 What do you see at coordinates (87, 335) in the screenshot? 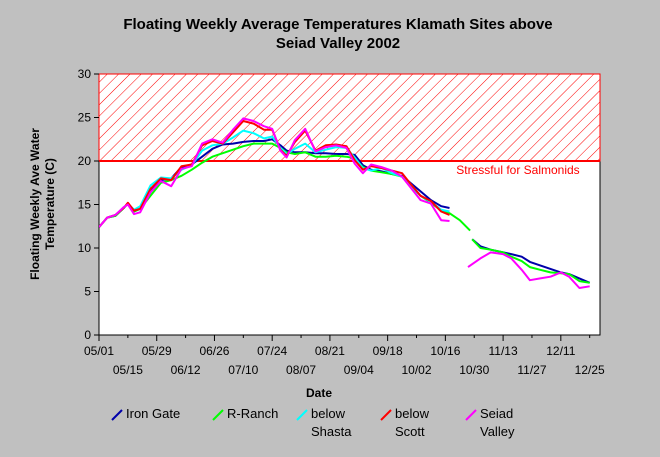
I see `y-tick-label: 0` at bounding box center [87, 335].